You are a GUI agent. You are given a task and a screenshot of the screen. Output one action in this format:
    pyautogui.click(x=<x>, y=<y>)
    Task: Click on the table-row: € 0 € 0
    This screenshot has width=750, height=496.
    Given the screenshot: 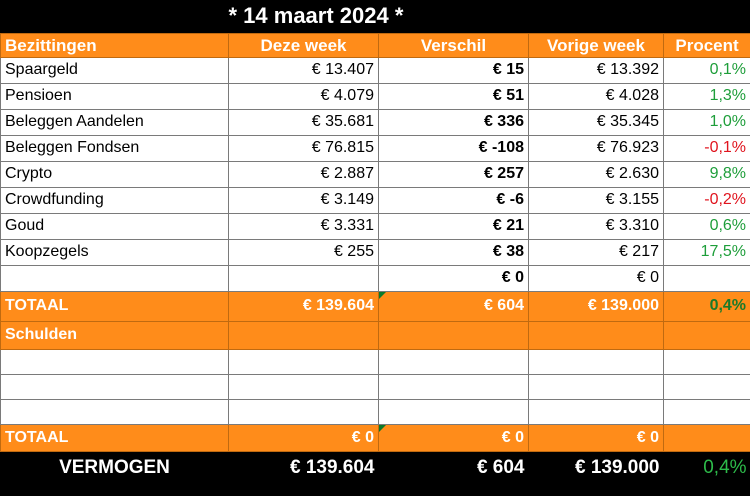 What is the action you would take?
    pyautogui.click(x=375, y=278)
    